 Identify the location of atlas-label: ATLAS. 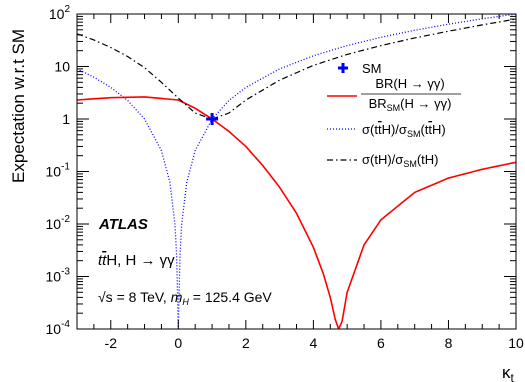
(123, 224).